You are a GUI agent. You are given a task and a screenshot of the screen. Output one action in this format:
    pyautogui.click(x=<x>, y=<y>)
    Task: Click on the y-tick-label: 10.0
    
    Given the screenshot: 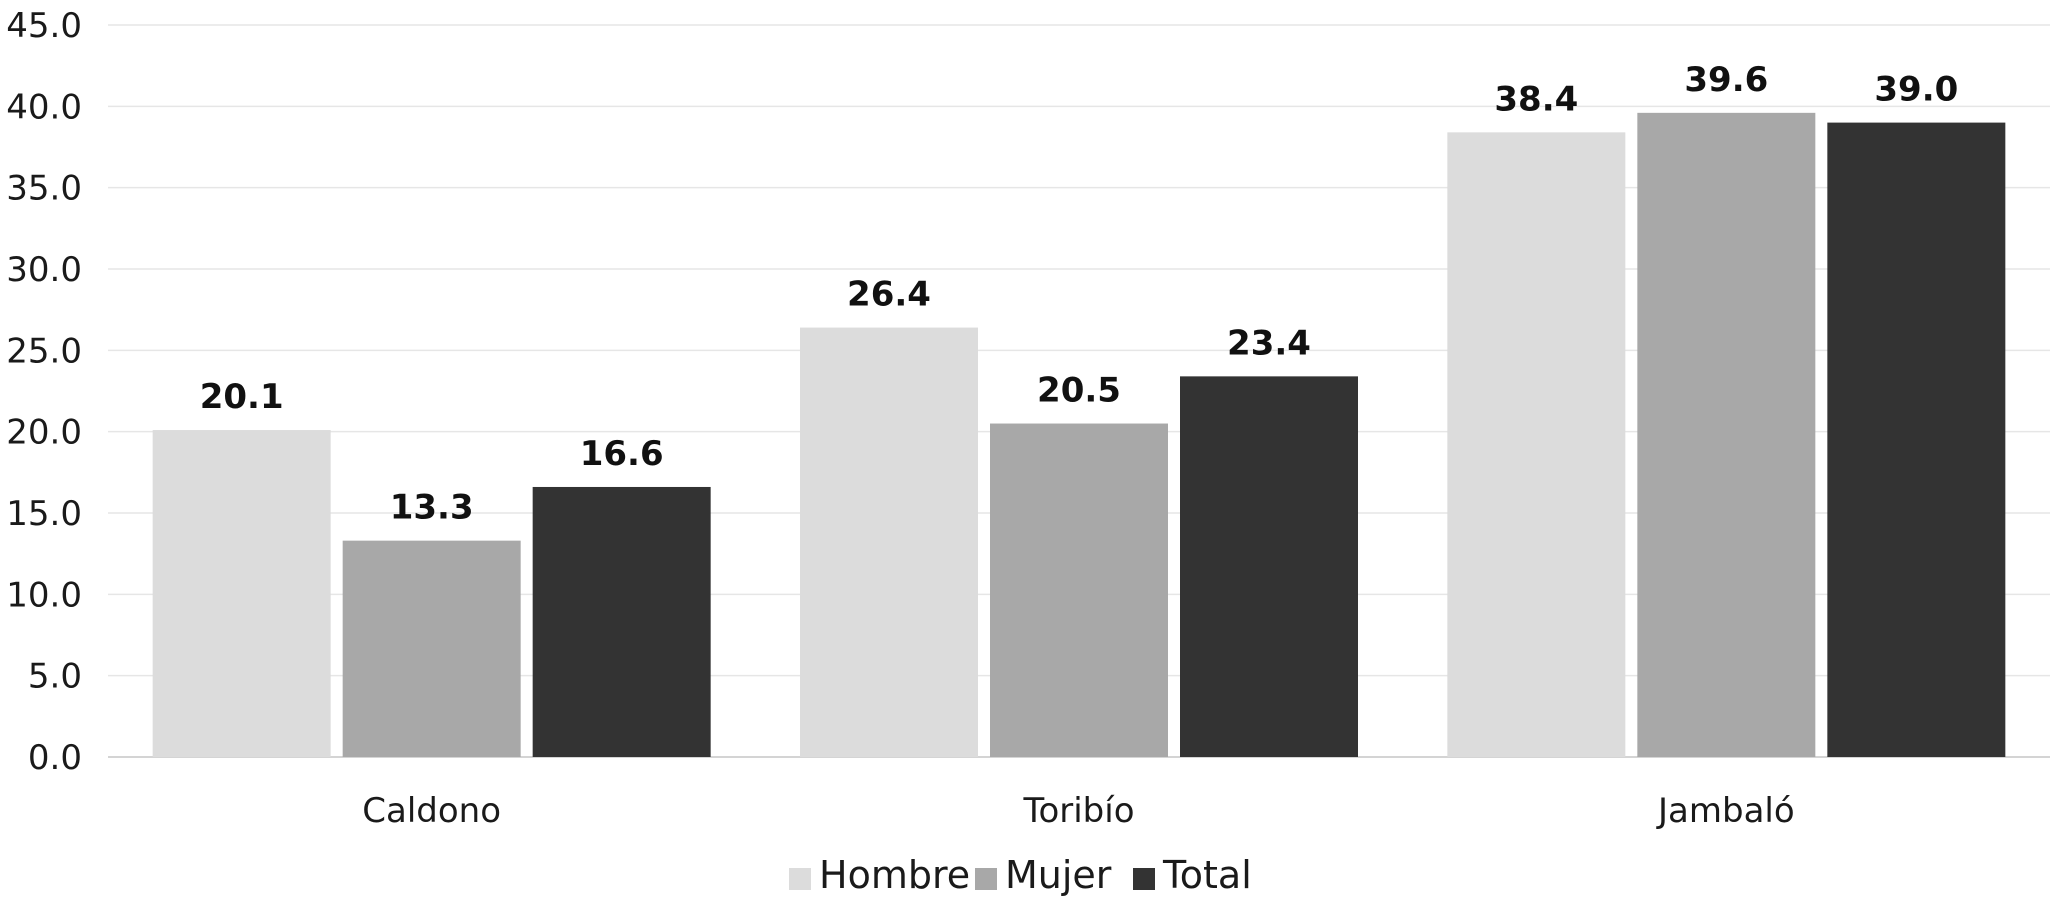 What is the action you would take?
    pyautogui.click(x=44, y=595)
    